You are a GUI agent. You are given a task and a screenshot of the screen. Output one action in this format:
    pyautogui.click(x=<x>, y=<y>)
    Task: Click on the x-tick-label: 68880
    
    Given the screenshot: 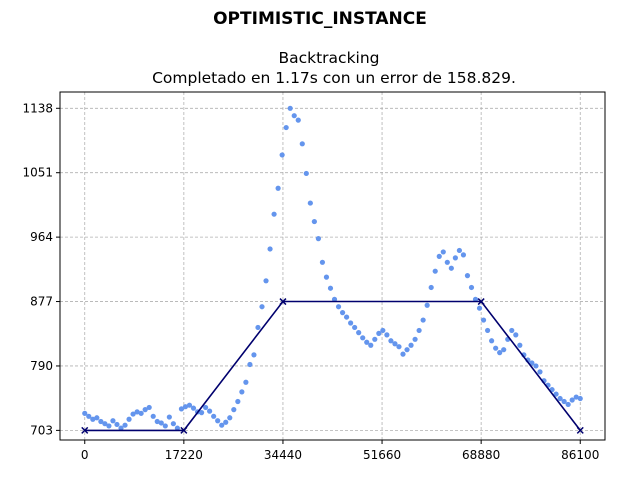 What is the action you would take?
    pyautogui.click(x=481, y=455)
    